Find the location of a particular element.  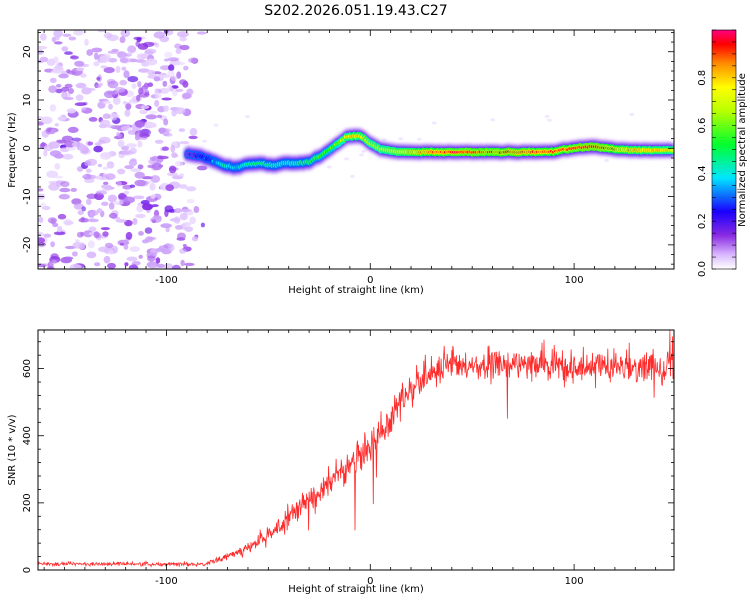

chart-title: S202.2026.051.19.43.C27 is located at coordinates (355, 11).